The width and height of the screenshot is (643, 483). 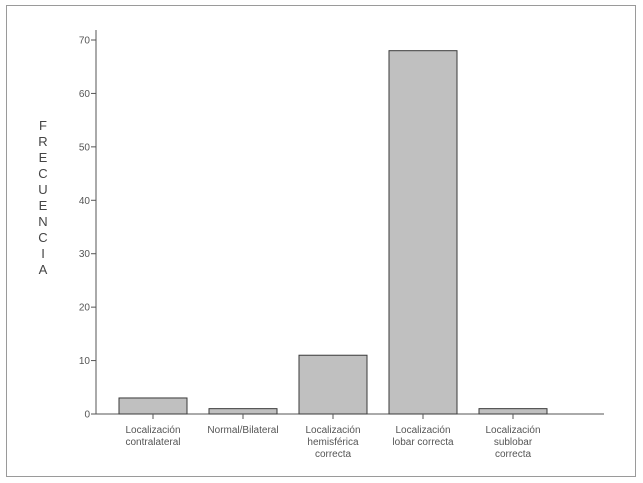 What do you see at coordinates (85, 94) in the screenshot?
I see `y-tick-label: 60` at bounding box center [85, 94].